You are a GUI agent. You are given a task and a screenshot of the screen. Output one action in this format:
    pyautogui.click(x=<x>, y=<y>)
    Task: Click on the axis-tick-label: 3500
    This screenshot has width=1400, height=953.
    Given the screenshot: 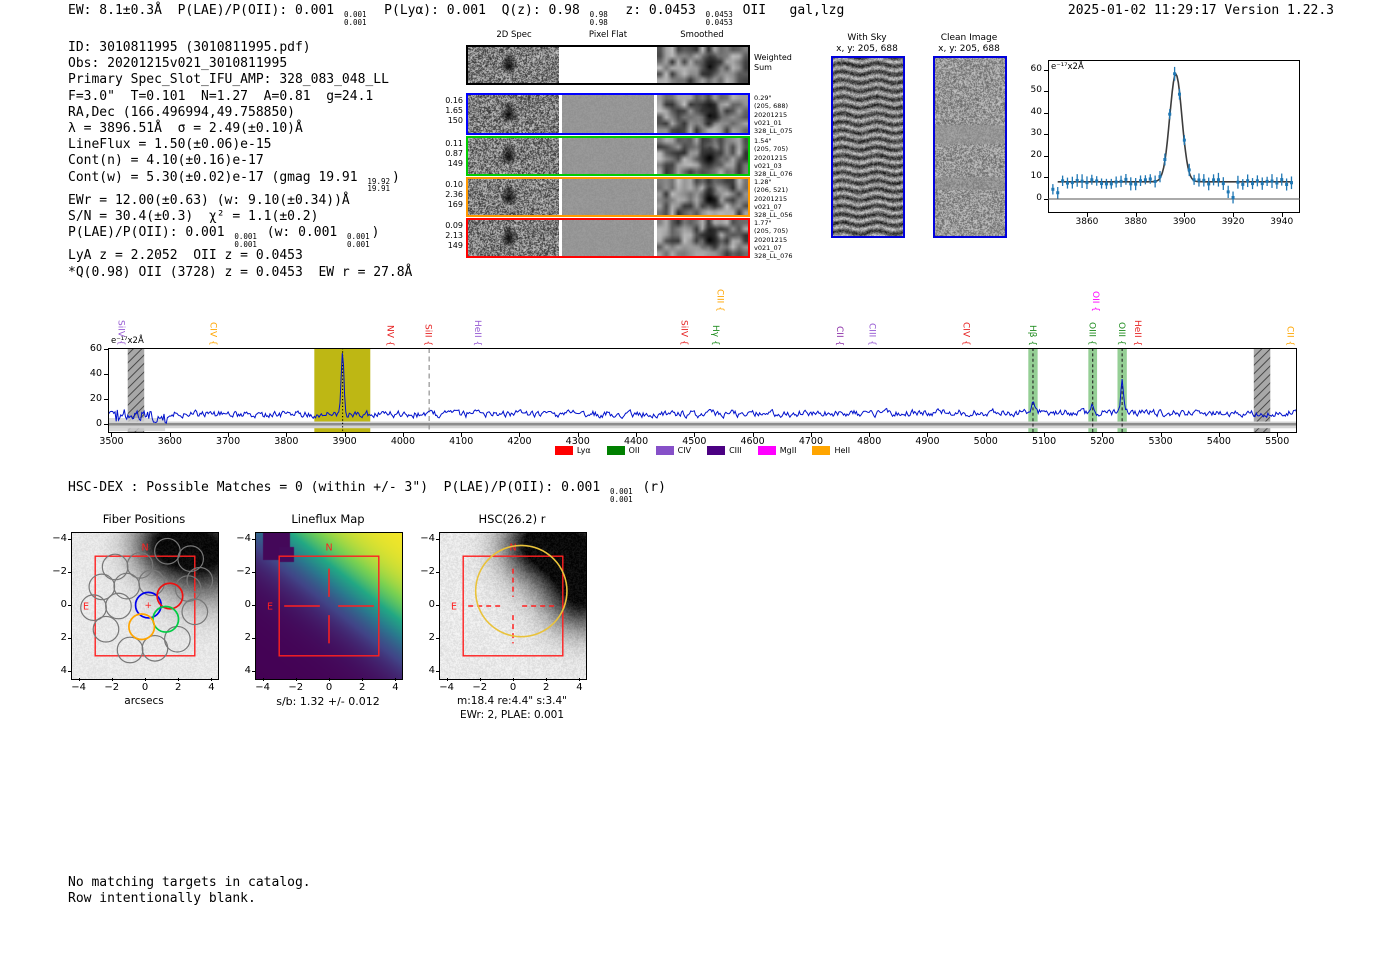 What is the action you would take?
    pyautogui.click(x=111, y=441)
    